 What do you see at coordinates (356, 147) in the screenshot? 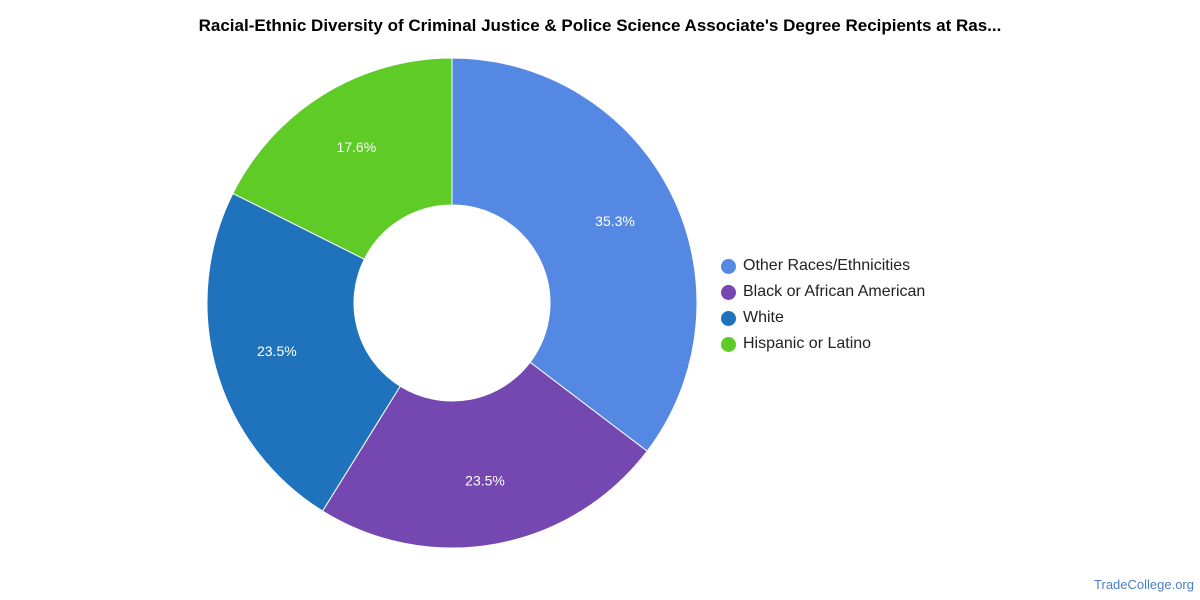
I see `slice-value-label: 17.6%` at bounding box center [356, 147].